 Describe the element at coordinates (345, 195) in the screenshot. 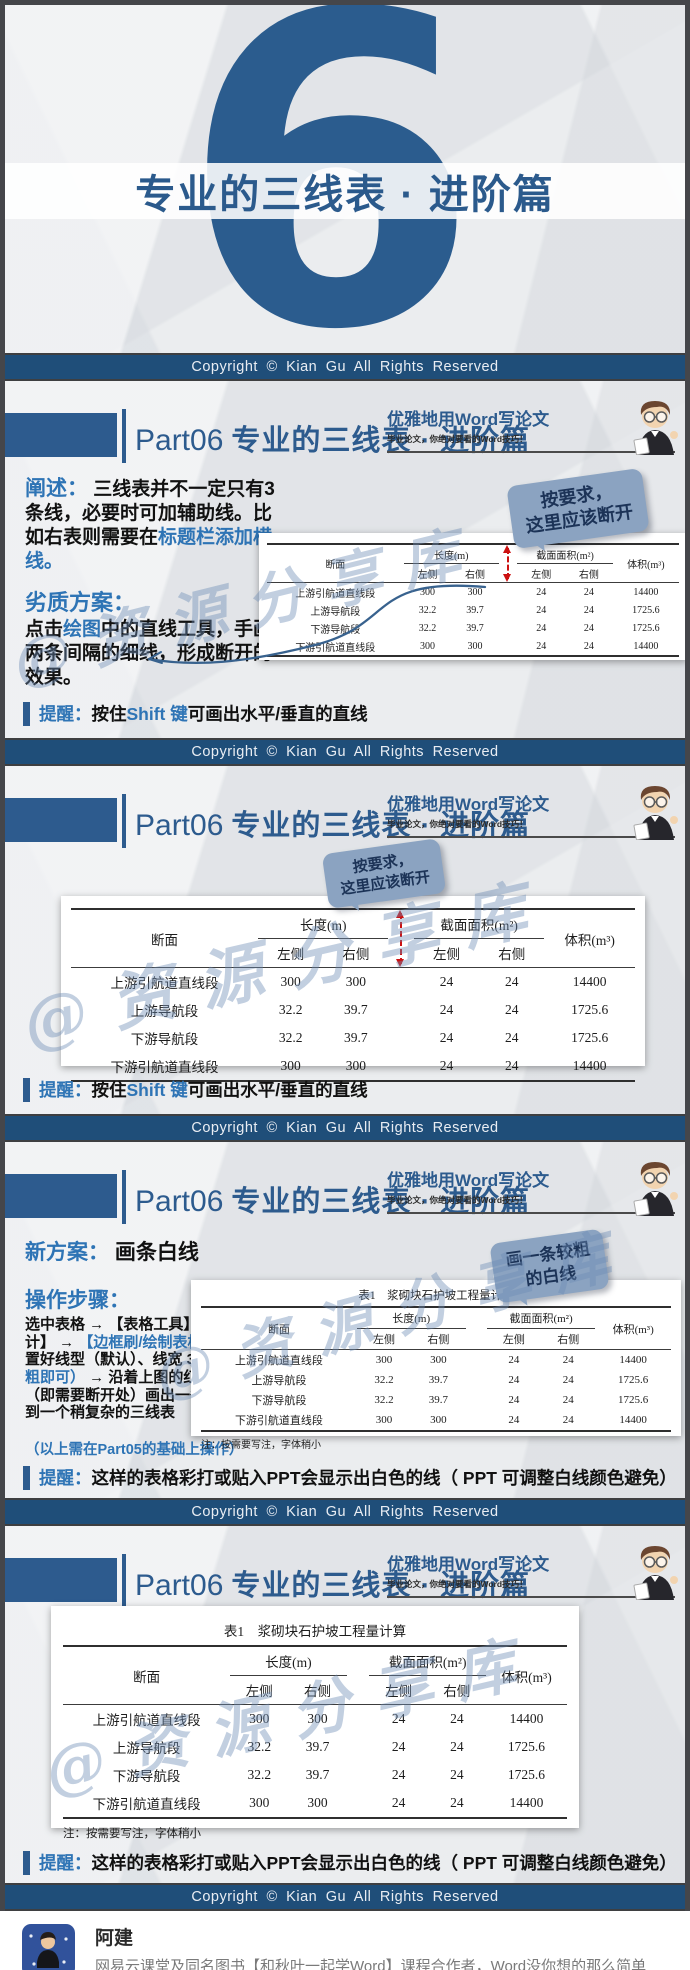

I see `cover-title: 专业的三线表 · 进阶篇` at that location.